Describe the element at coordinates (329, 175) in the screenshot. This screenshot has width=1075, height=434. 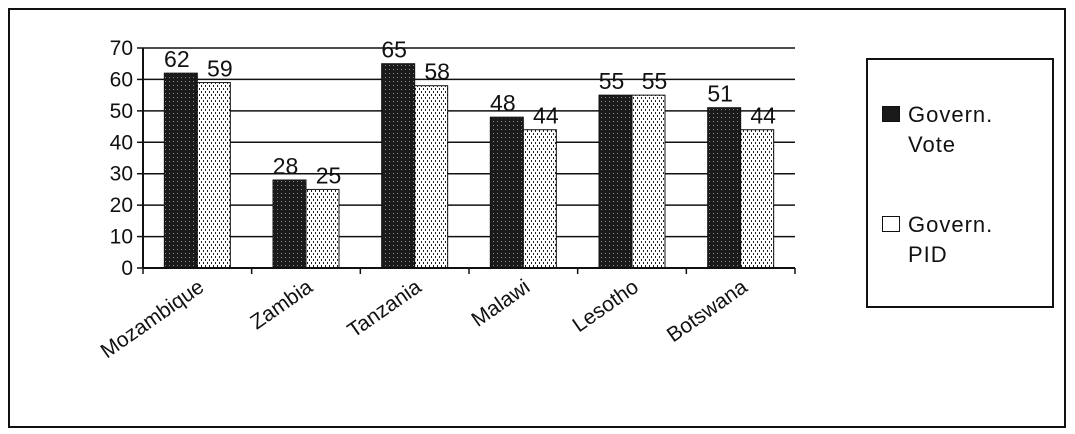
I see `data-label: 25` at that location.